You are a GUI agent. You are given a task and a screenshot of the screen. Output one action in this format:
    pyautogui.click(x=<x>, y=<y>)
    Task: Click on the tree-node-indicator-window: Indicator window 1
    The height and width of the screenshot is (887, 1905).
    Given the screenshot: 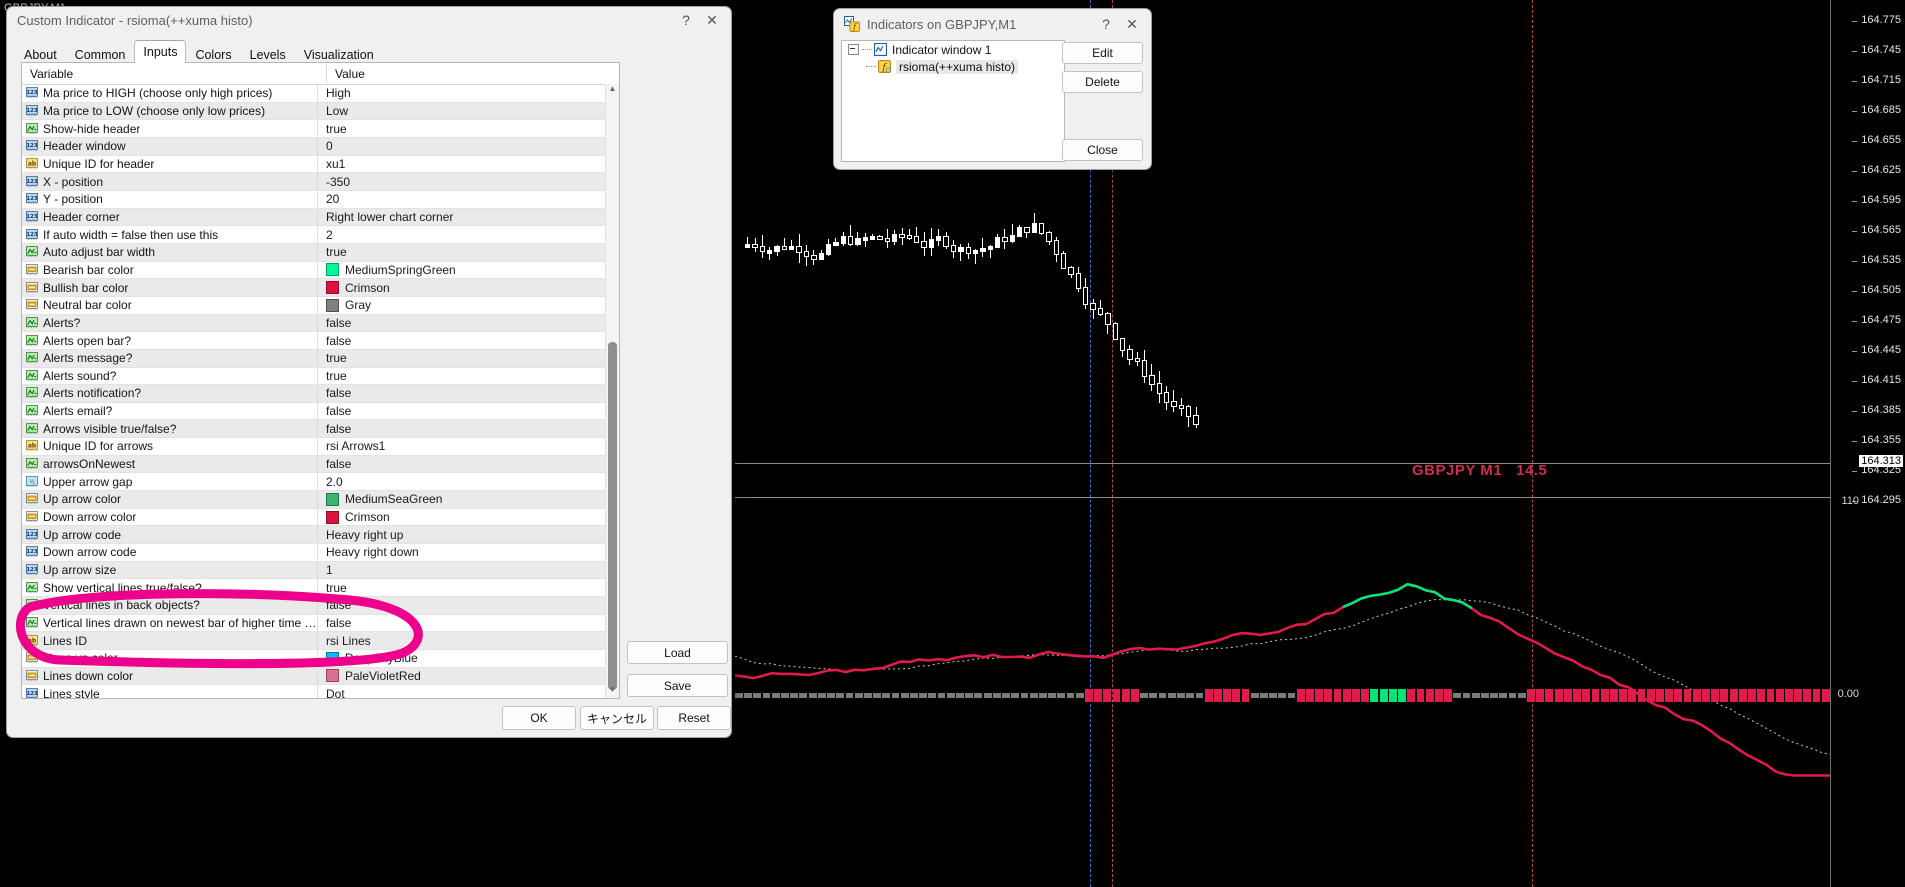 What is the action you would take?
    pyautogui.click(x=953, y=49)
    